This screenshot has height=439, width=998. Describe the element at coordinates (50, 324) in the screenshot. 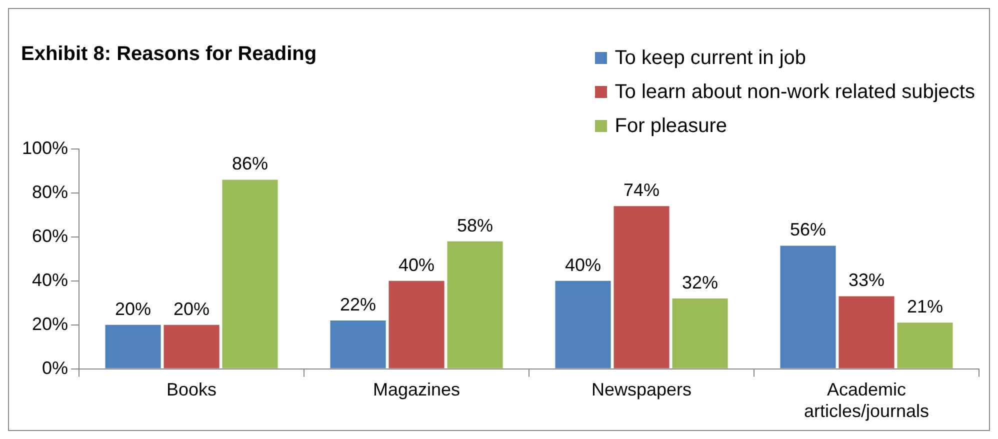

I see `y-tick-label: 20%` at that location.